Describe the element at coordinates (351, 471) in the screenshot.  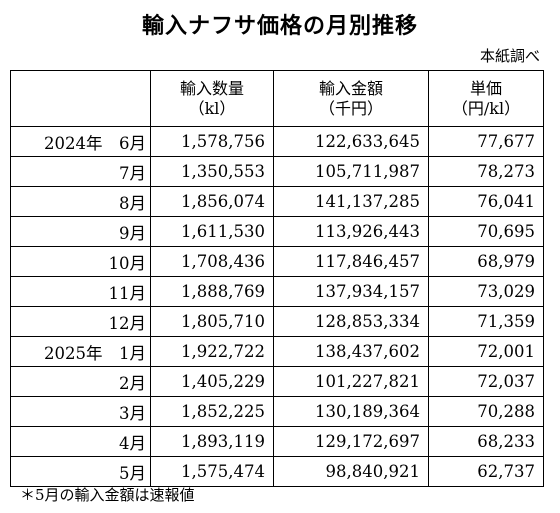
I see `amount-cell: 98,840,921` at that location.